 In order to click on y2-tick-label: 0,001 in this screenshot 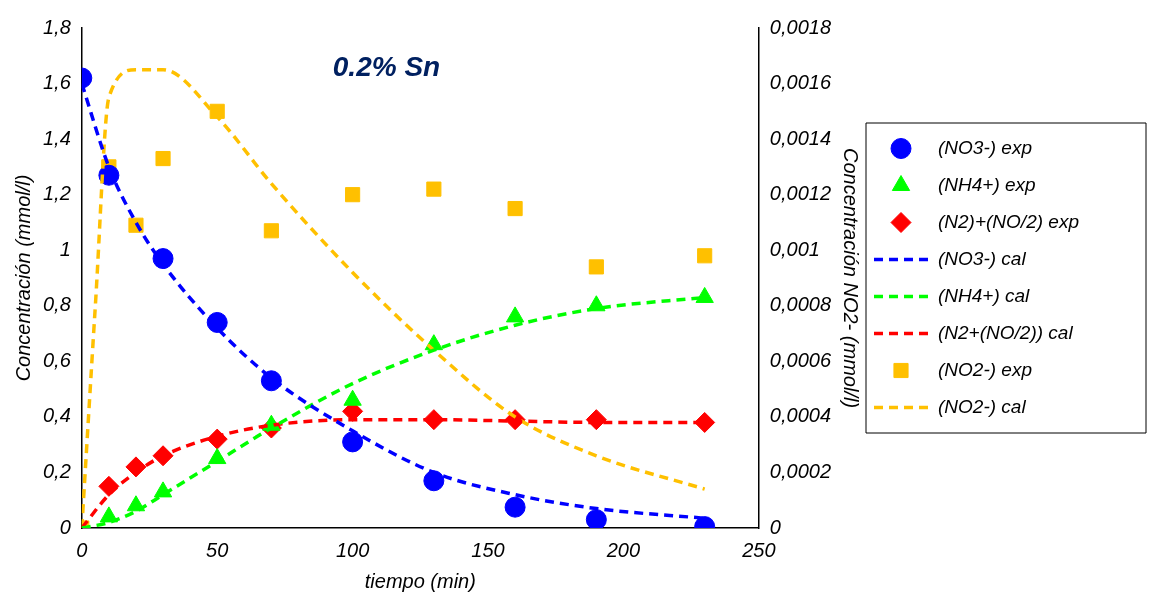, I will do `click(794, 248)`.